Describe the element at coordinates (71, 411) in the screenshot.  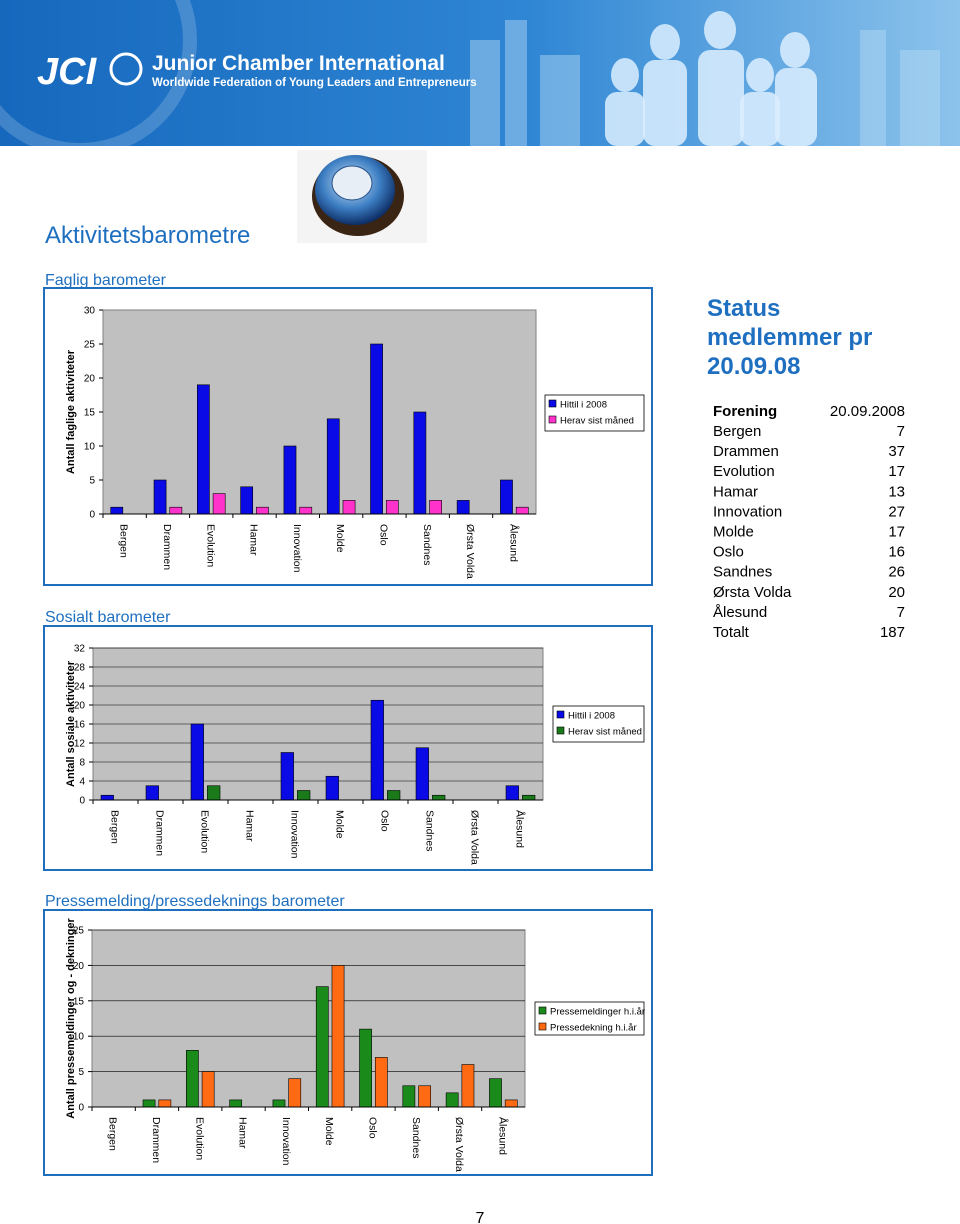
I see `y-axis-label: Antall faglige aktiviteter` at that location.